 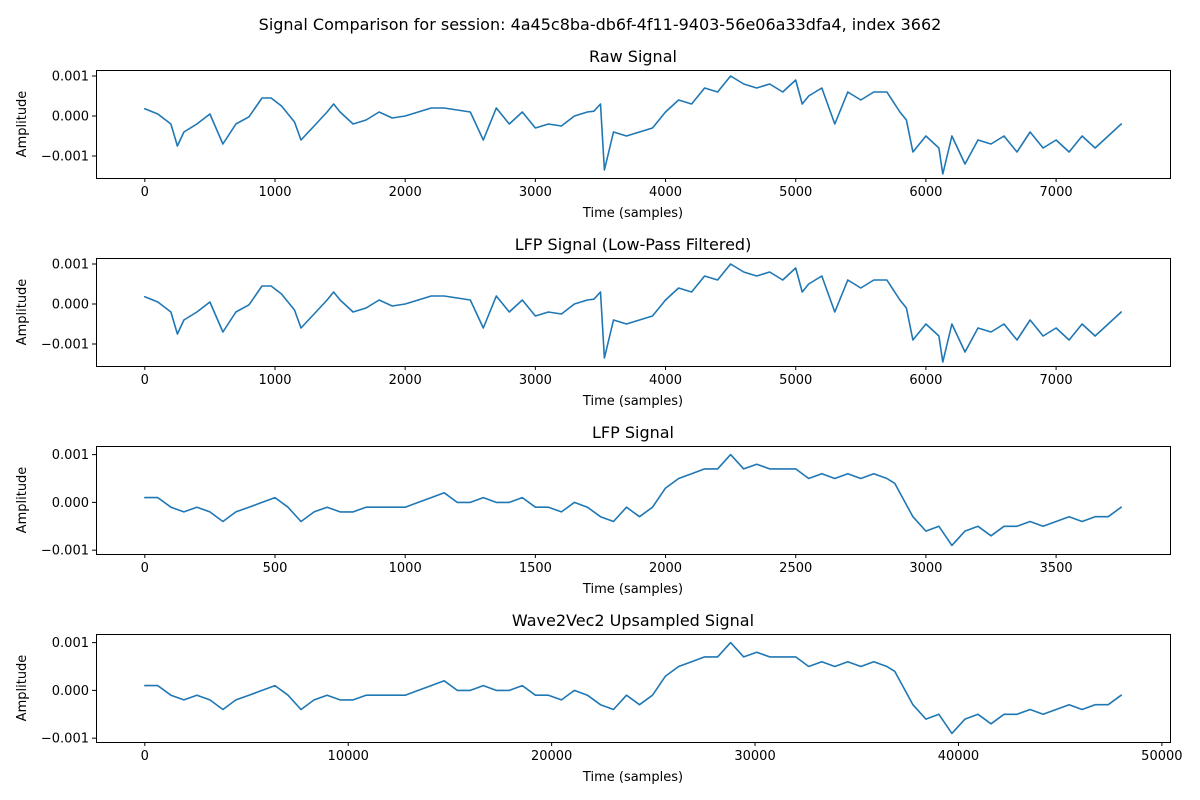 I want to click on subplot-4-title: Wave2Vec2 Upsampled Signal, so click(x=633, y=620).